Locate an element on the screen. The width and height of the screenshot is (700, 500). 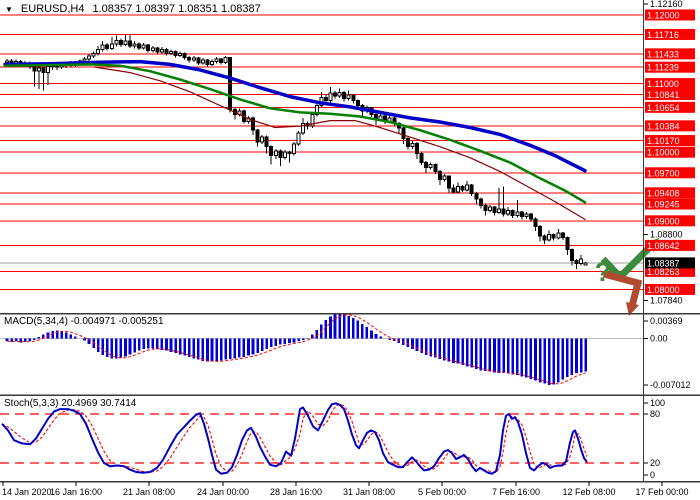
level-price-label-text: 1.12000 is located at coordinates (663, 15).